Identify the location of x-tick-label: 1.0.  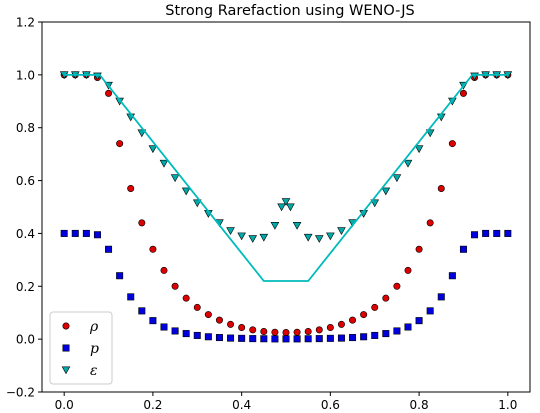
(507, 405).